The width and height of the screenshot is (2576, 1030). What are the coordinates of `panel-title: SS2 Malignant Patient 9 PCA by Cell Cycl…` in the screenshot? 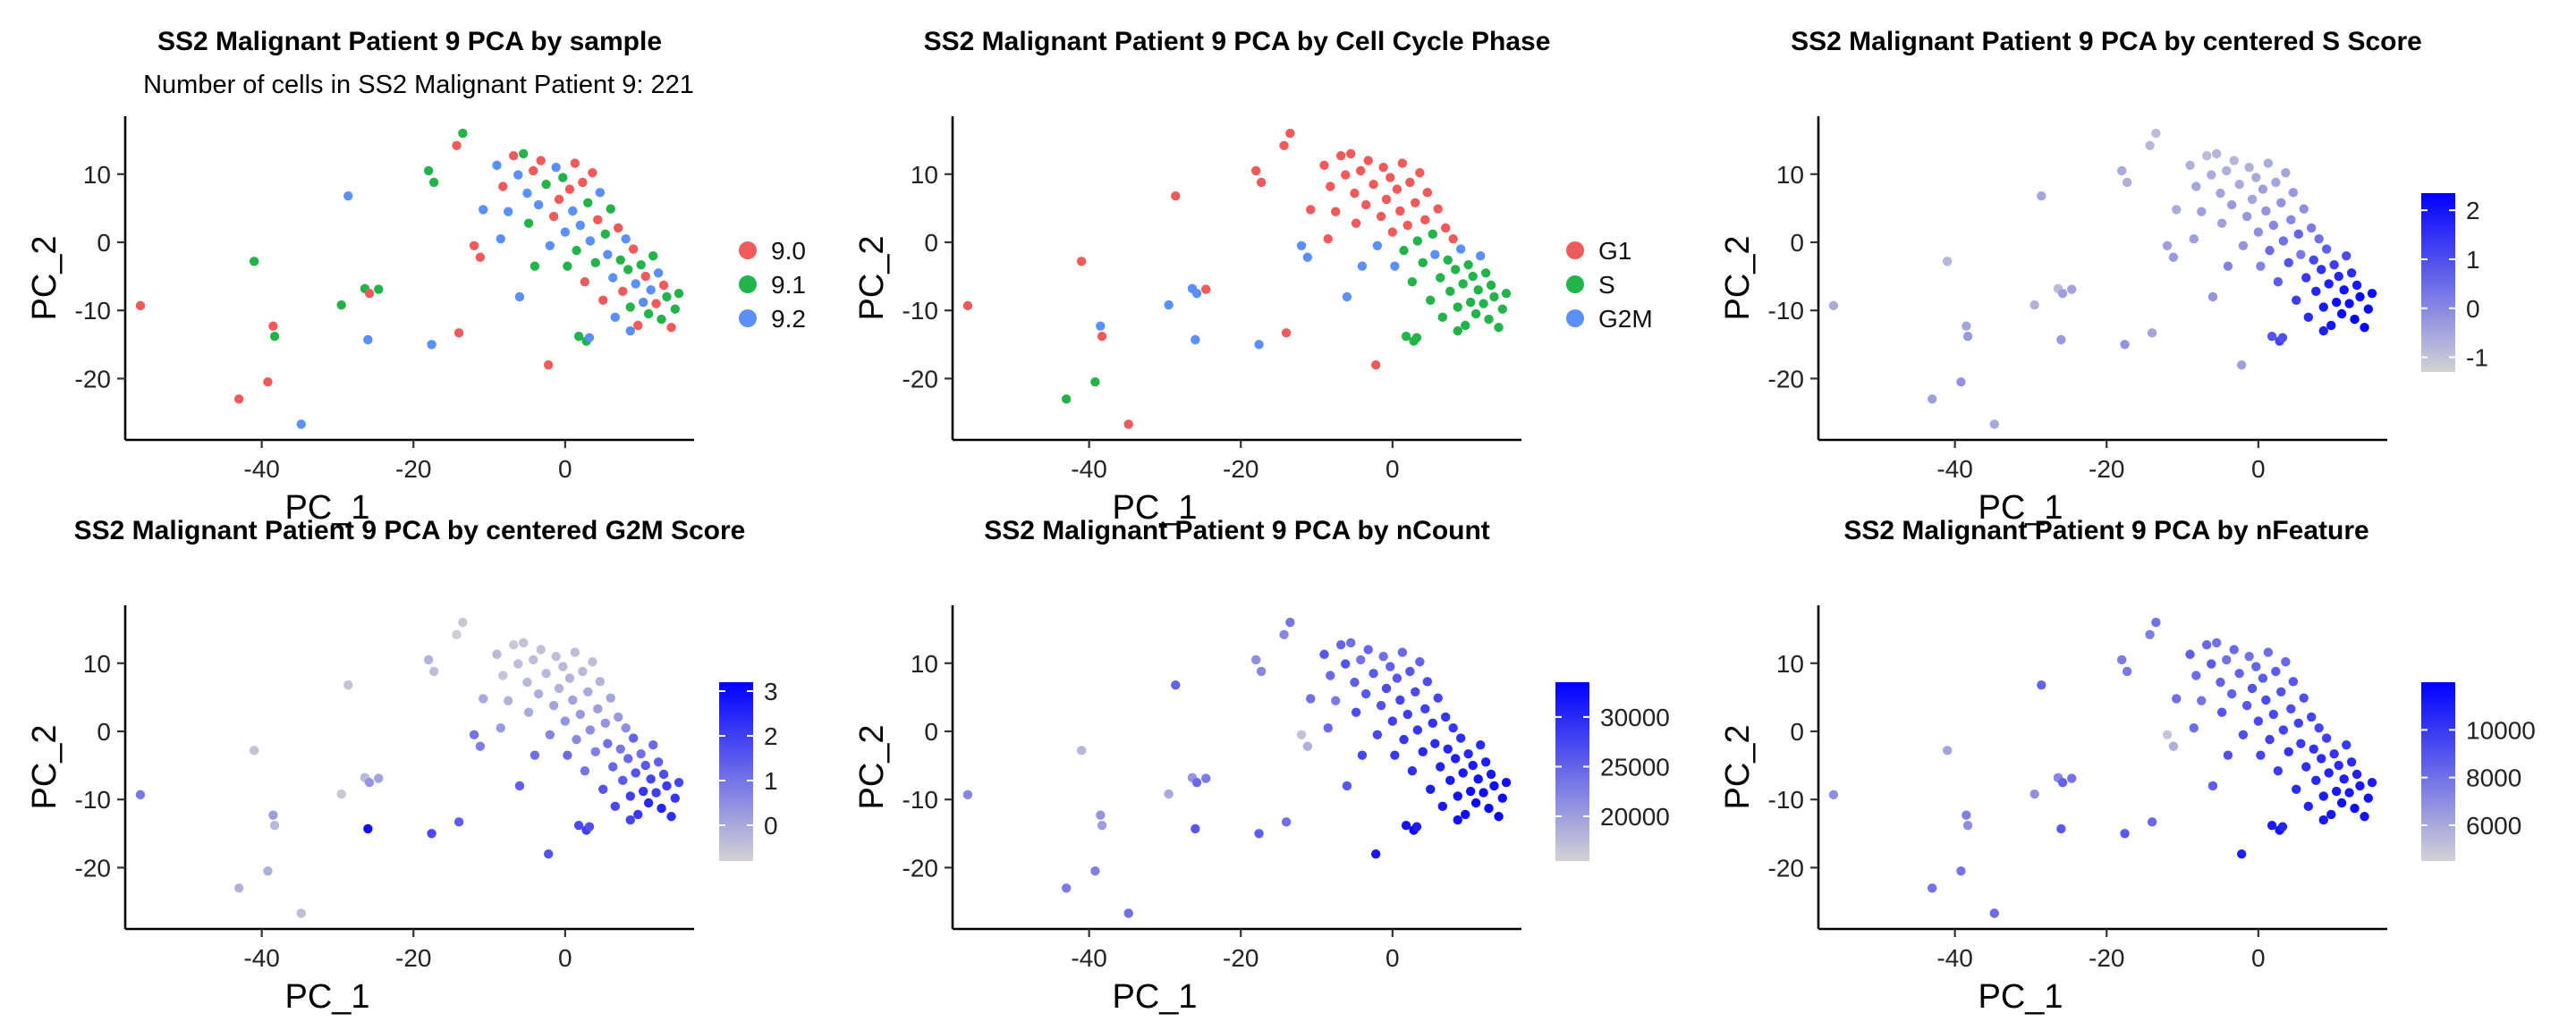 It's located at (1237, 41).